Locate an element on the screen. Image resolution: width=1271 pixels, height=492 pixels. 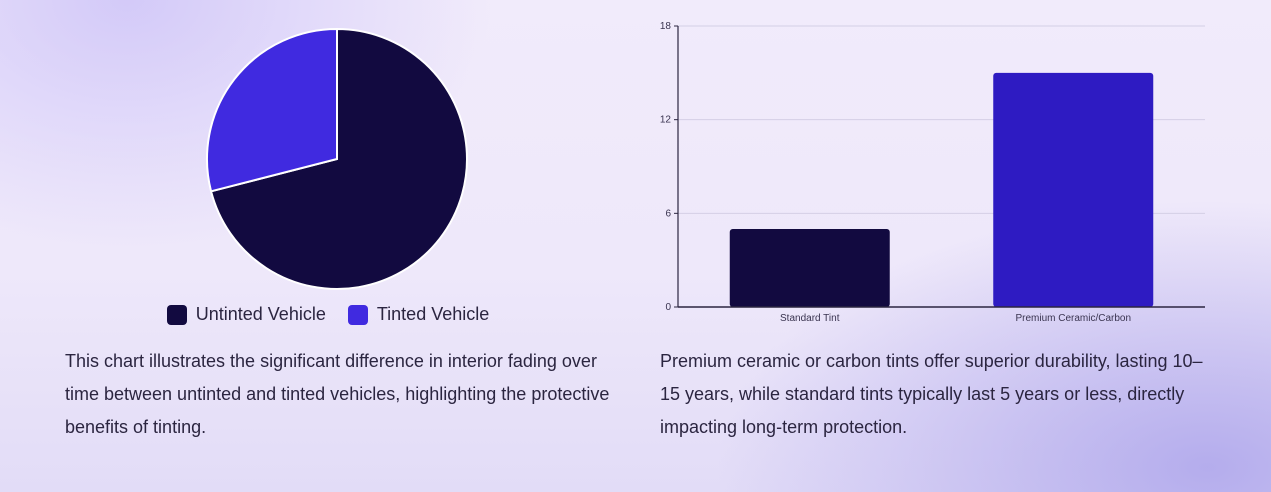
pie-slice-tinted is located at coordinates (272, 110).